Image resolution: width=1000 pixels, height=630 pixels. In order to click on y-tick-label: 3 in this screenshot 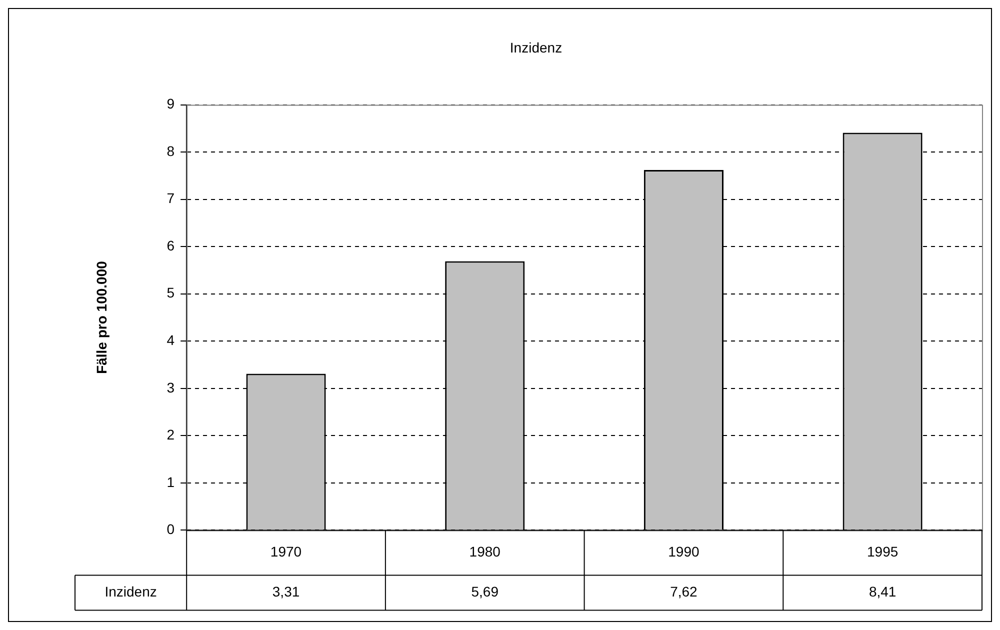, I will do `click(170, 387)`.